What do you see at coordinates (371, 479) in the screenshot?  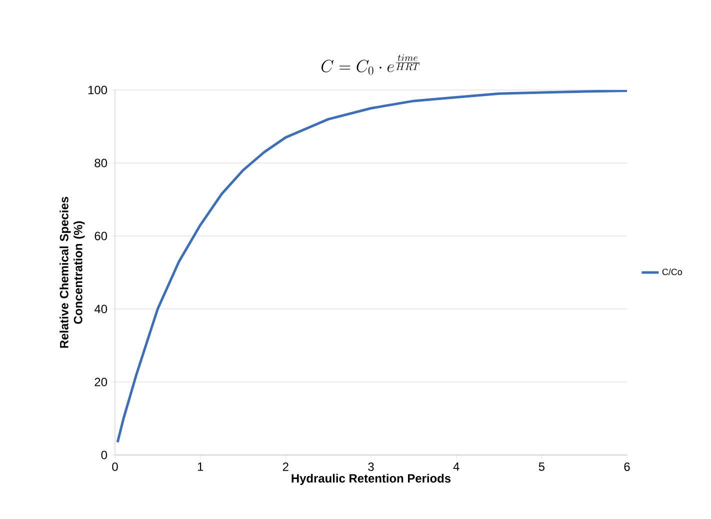 I see `x-axis-title: Hydraulic Retention Periods` at bounding box center [371, 479].